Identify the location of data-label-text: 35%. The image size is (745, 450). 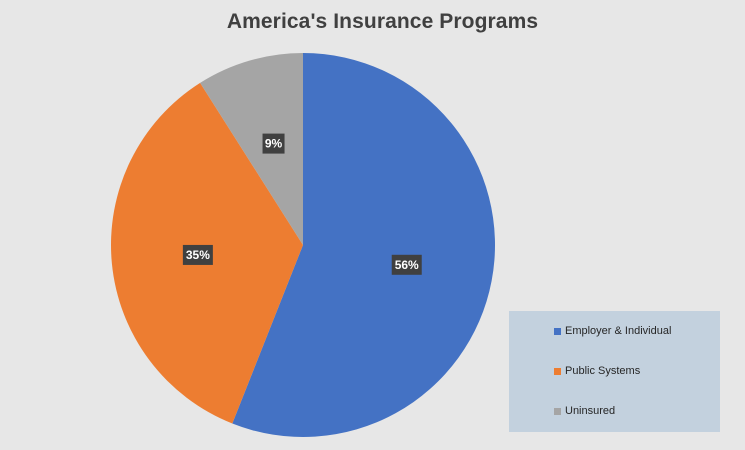
(198, 255).